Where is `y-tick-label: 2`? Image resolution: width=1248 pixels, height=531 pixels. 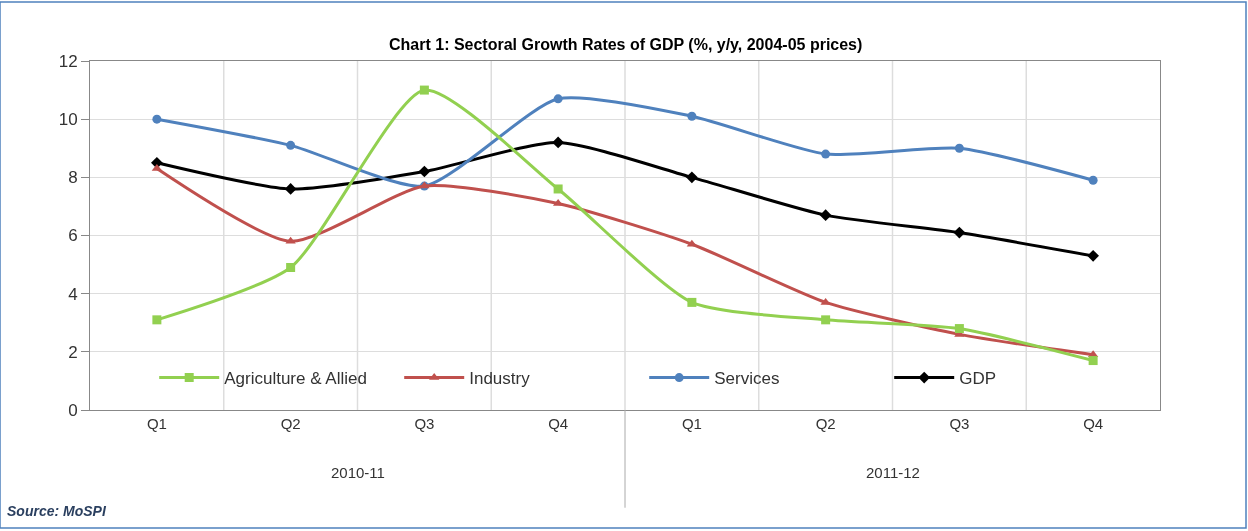
y-tick-label: 2 is located at coordinates (73, 352).